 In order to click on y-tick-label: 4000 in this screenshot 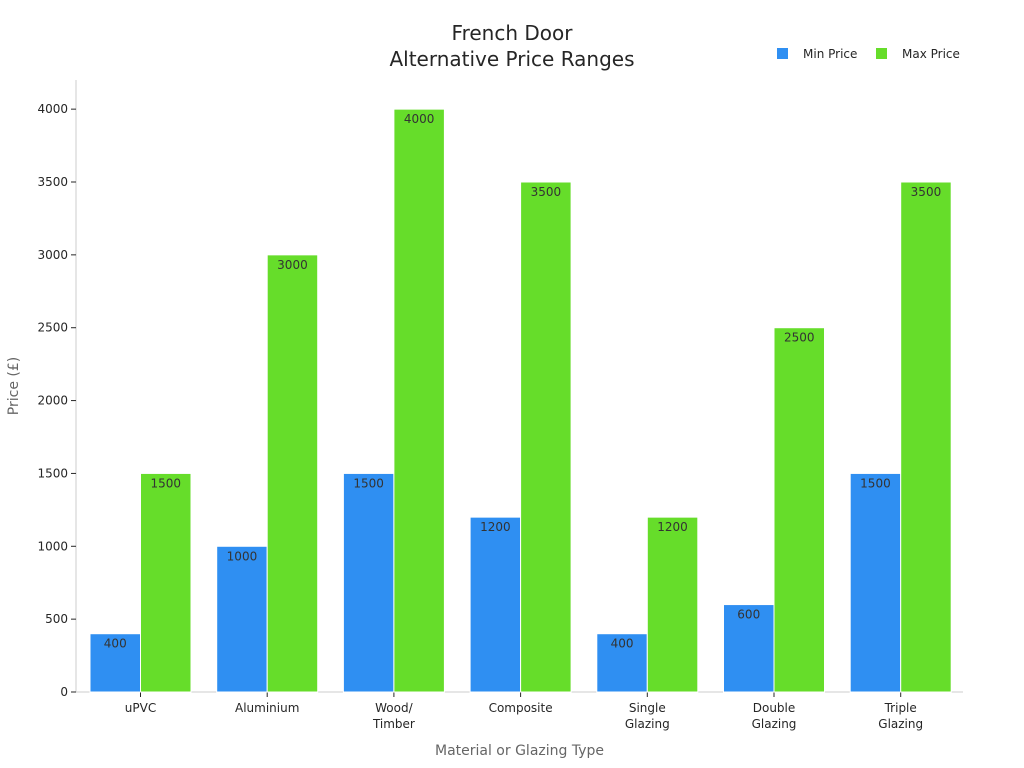, I will do `click(52, 109)`.